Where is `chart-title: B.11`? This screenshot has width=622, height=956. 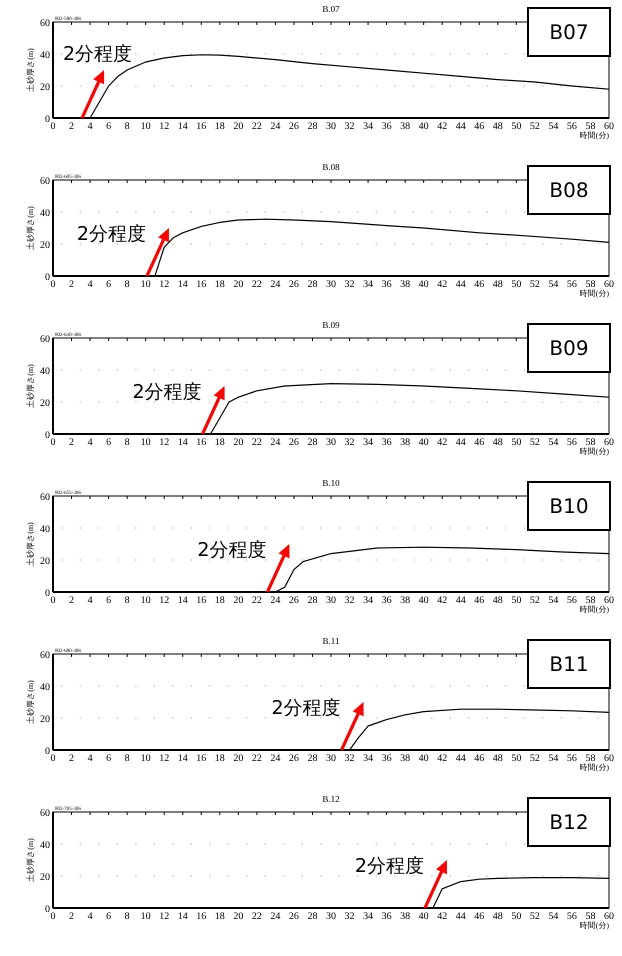
chart-title: B.11 is located at coordinates (331, 641).